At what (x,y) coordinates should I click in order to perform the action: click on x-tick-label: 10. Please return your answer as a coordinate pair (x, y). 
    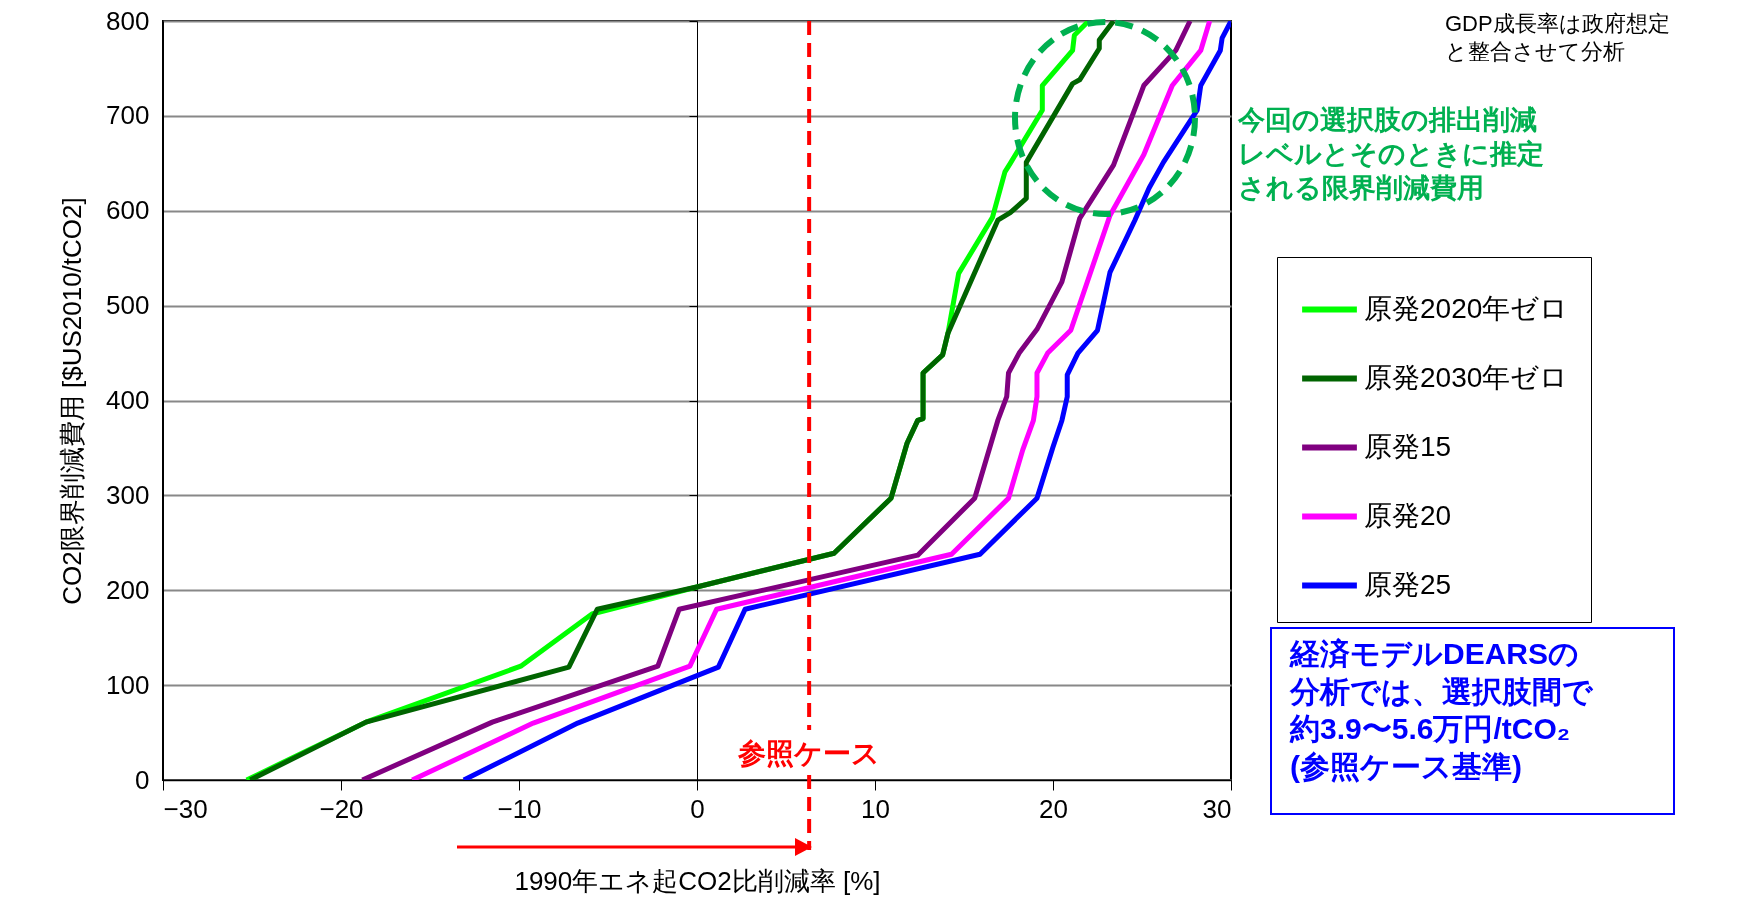
    Looking at the image, I should click on (875, 808).